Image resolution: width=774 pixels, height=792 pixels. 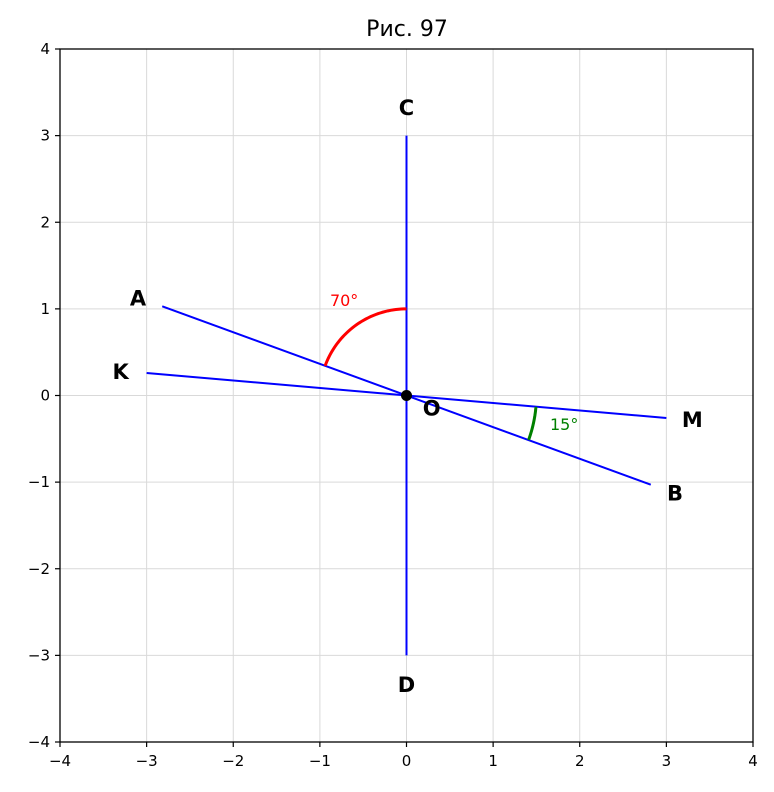 I want to click on point-label-d: D, so click(x=406, y=685).